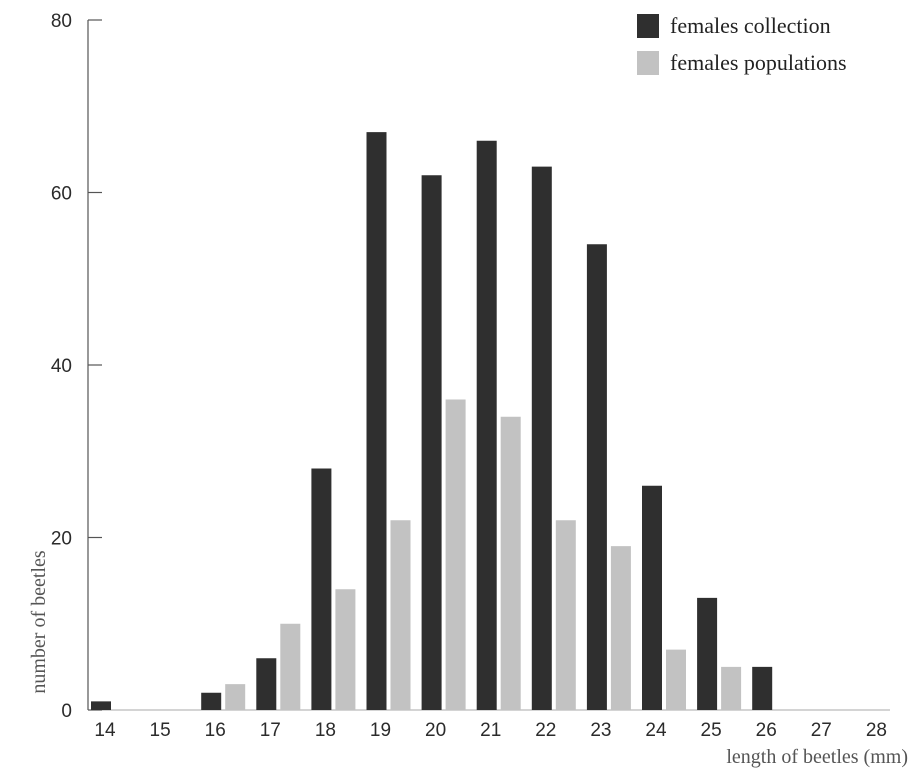 This screenshot has height=774, width=911. What do you see at coordinates (750, 25) in the screenshot?
I see `legend-label: females collection` at bounding box center [750, 25].